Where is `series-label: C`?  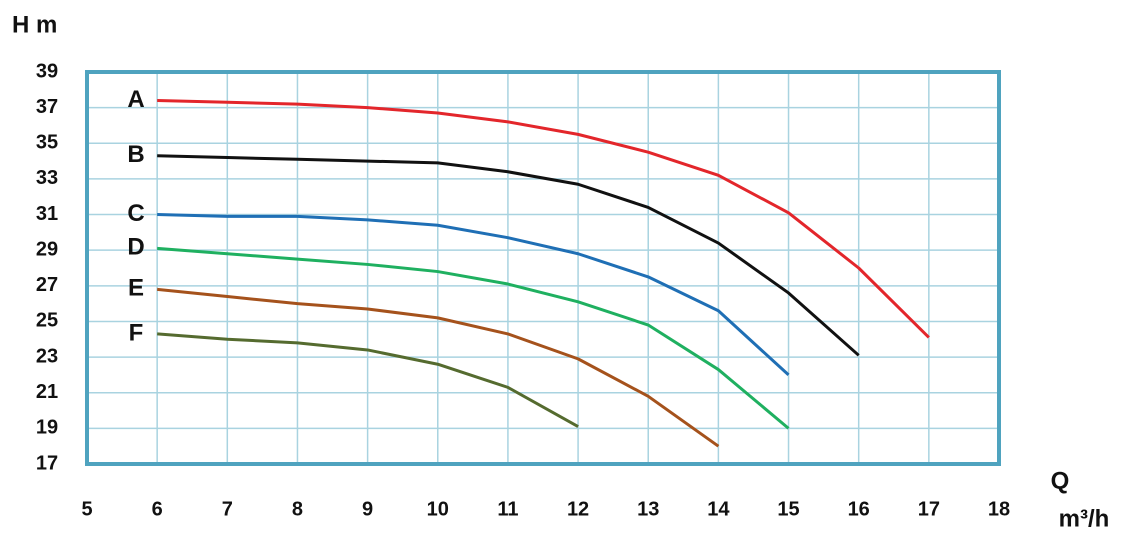
series-label: C is located at coordinates (135, 213).